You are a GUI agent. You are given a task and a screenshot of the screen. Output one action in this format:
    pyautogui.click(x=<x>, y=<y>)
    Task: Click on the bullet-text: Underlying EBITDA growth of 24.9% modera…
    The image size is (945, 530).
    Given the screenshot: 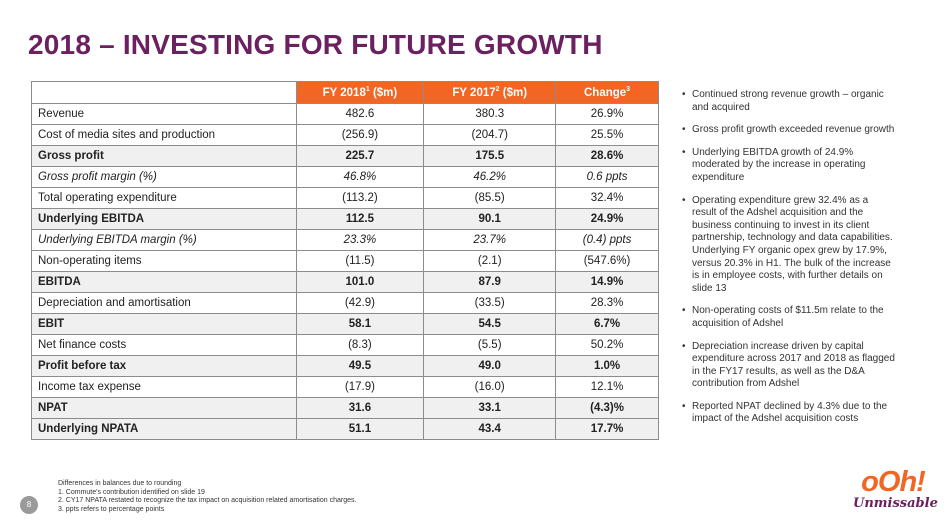 What is the action you would take?
    pyautogui.click(x=779, y=164)
    